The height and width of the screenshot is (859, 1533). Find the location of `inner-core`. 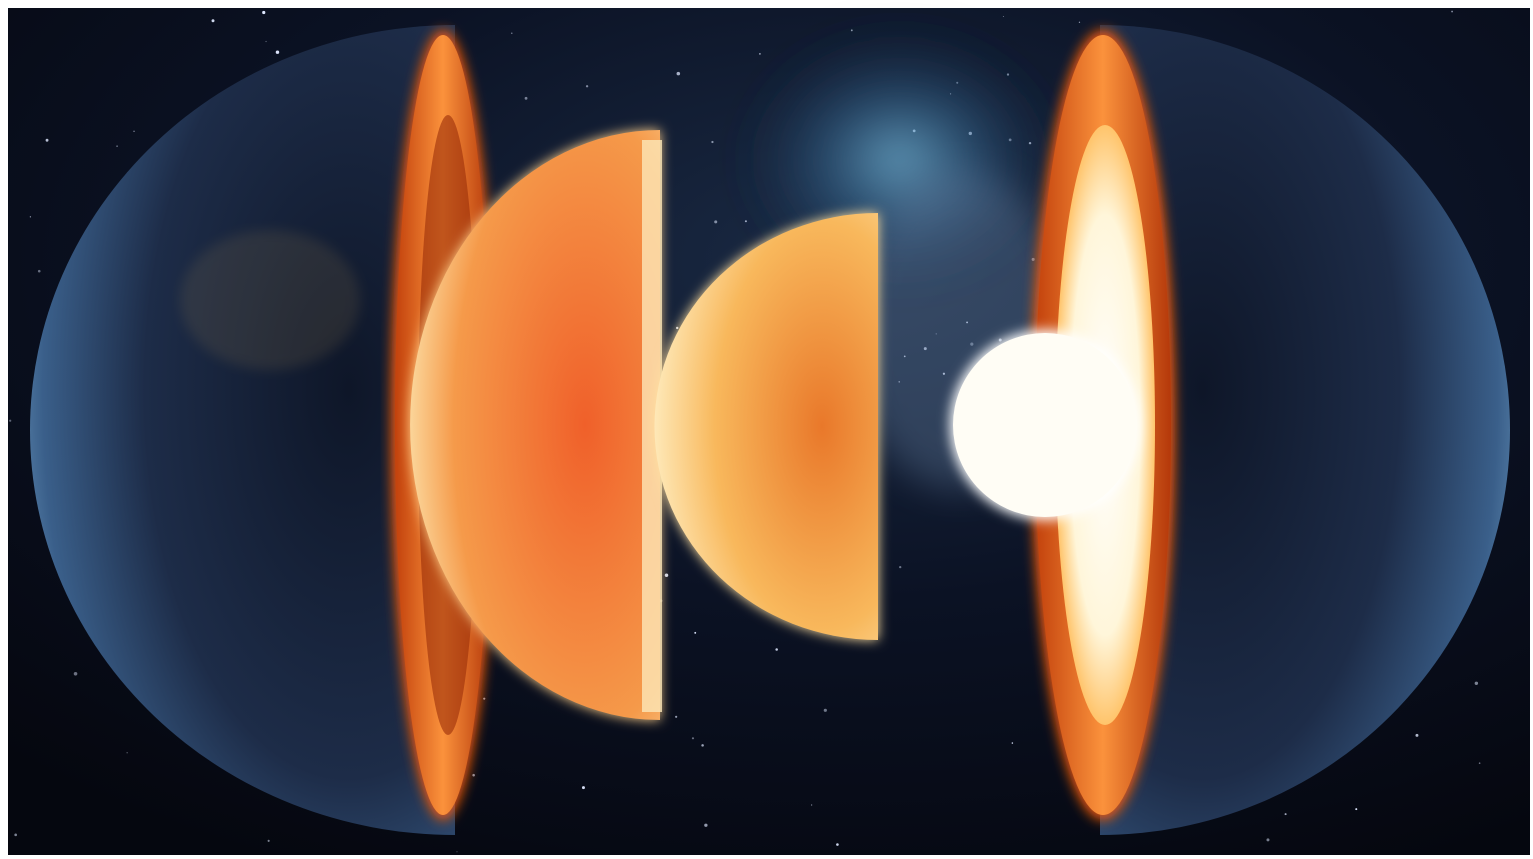

inner-core is located at coordinates (1045, 425).